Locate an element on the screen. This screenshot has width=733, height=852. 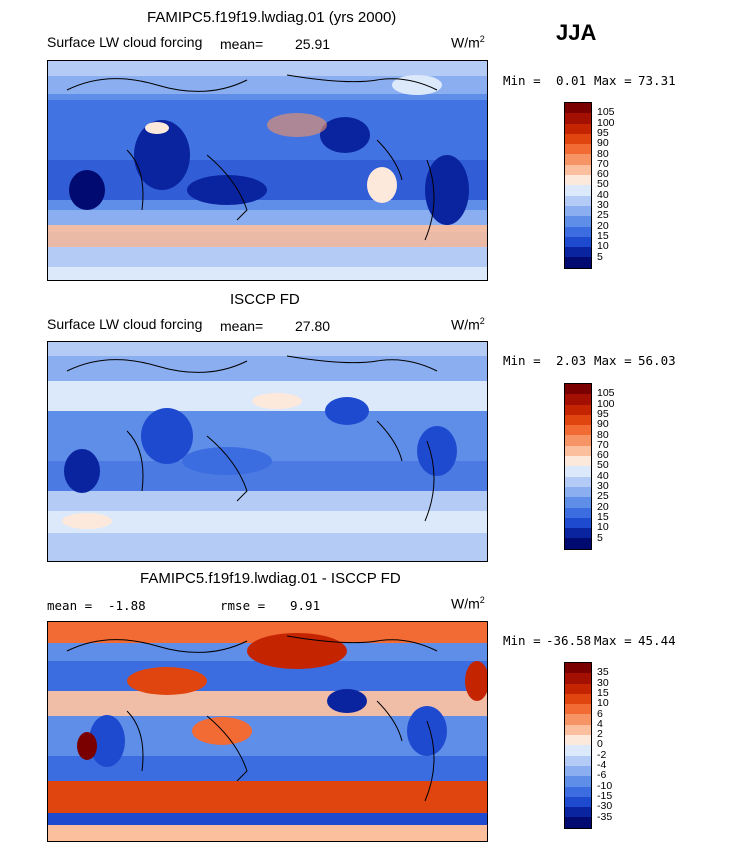
colorbar-level-label: 100 is located at coordinates (606, 403).